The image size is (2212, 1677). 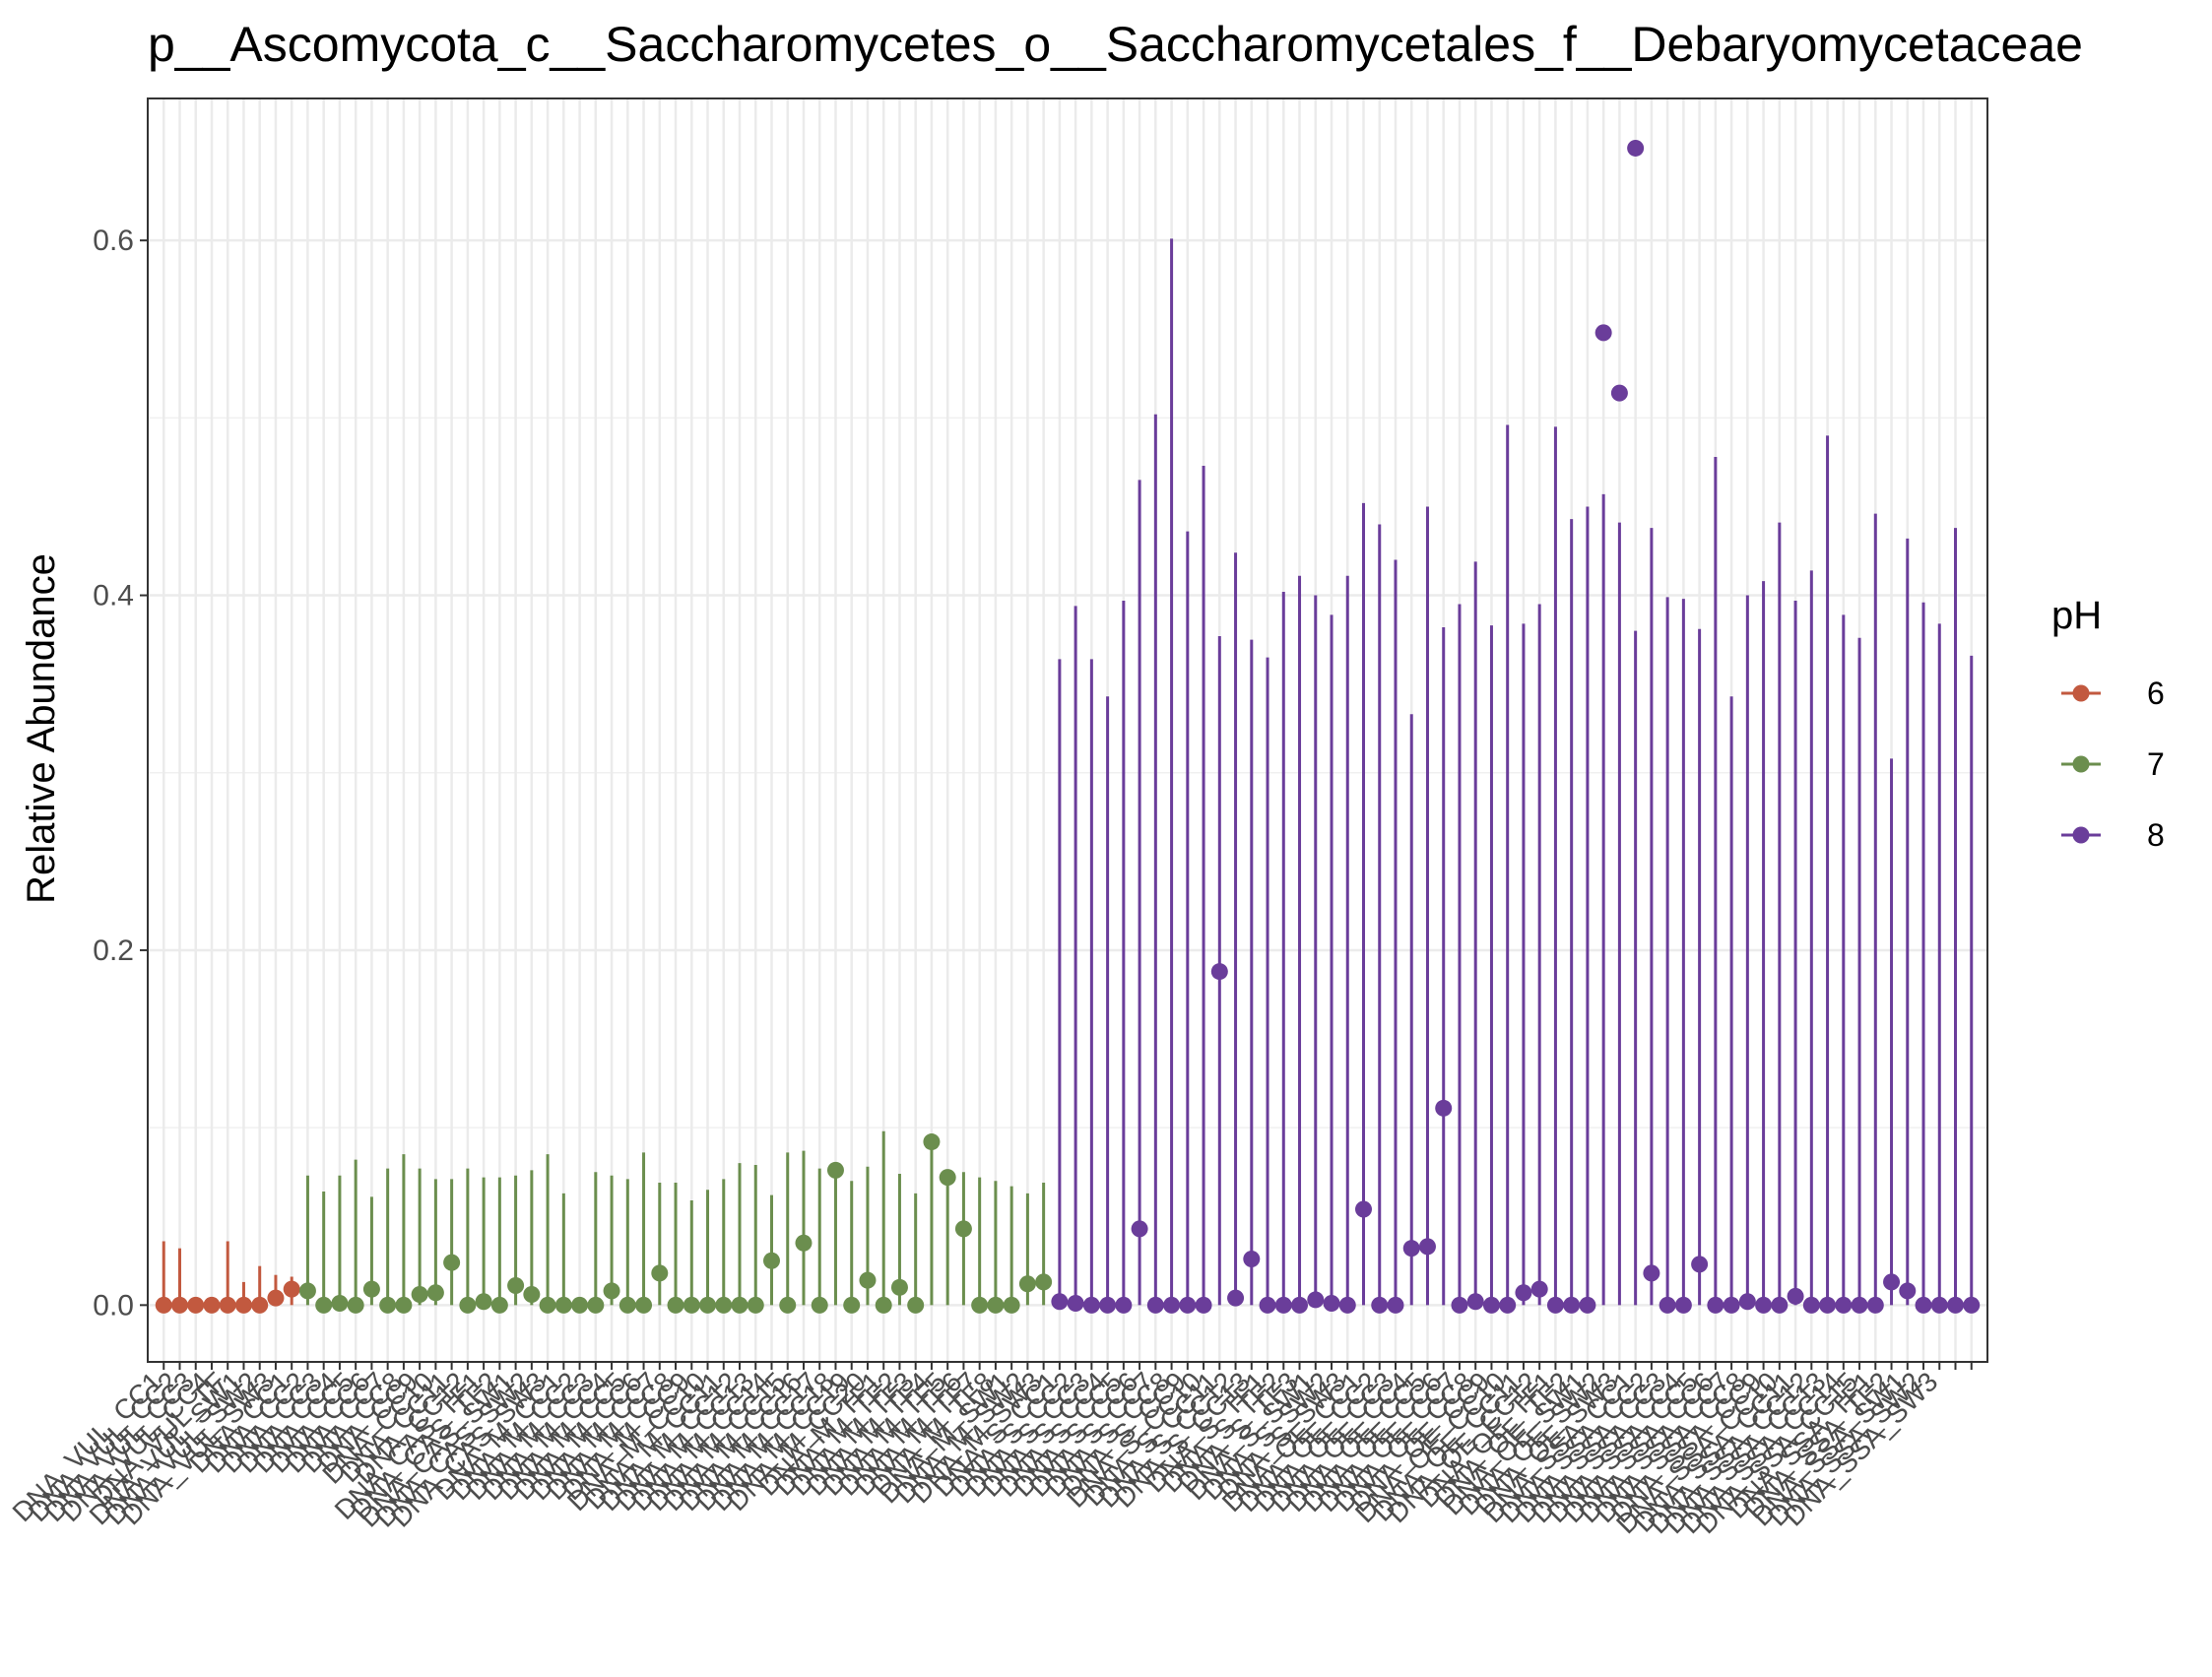 What do you see at coordinates (41, 728) in the screenshot?
I see `y-axis-title: Relative Abundance` at bounding box center [41, 728].